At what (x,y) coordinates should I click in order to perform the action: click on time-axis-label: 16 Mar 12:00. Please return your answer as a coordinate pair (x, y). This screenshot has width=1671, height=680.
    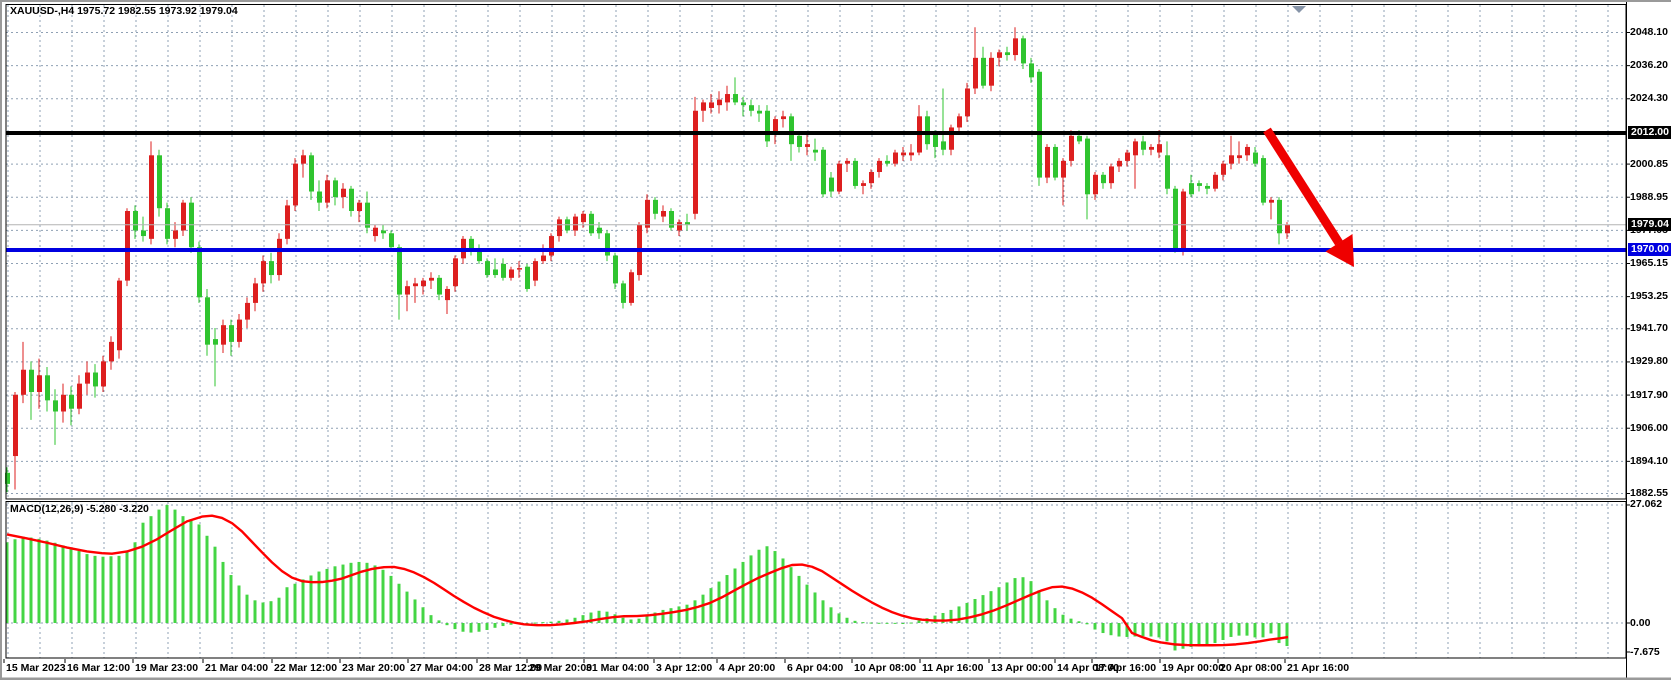
    Looking at the image, I should click on (99, 668).